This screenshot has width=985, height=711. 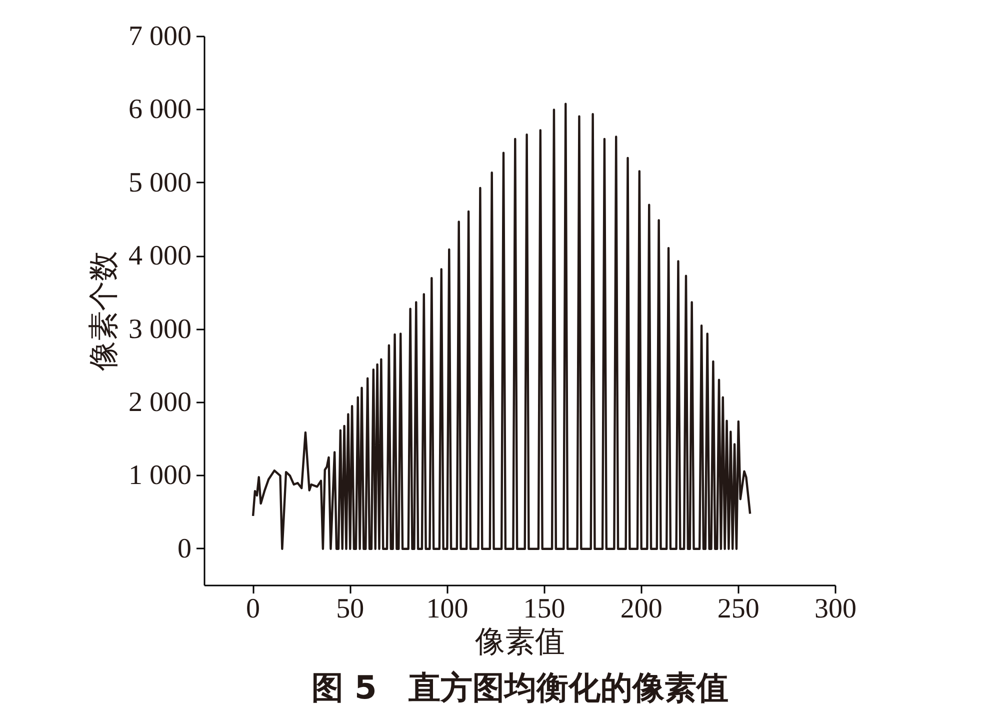 What do you see at coordinates (160, 182) in the screenshot?
I see `y-tick-label: 5 000` at bounding box center [160, 182].